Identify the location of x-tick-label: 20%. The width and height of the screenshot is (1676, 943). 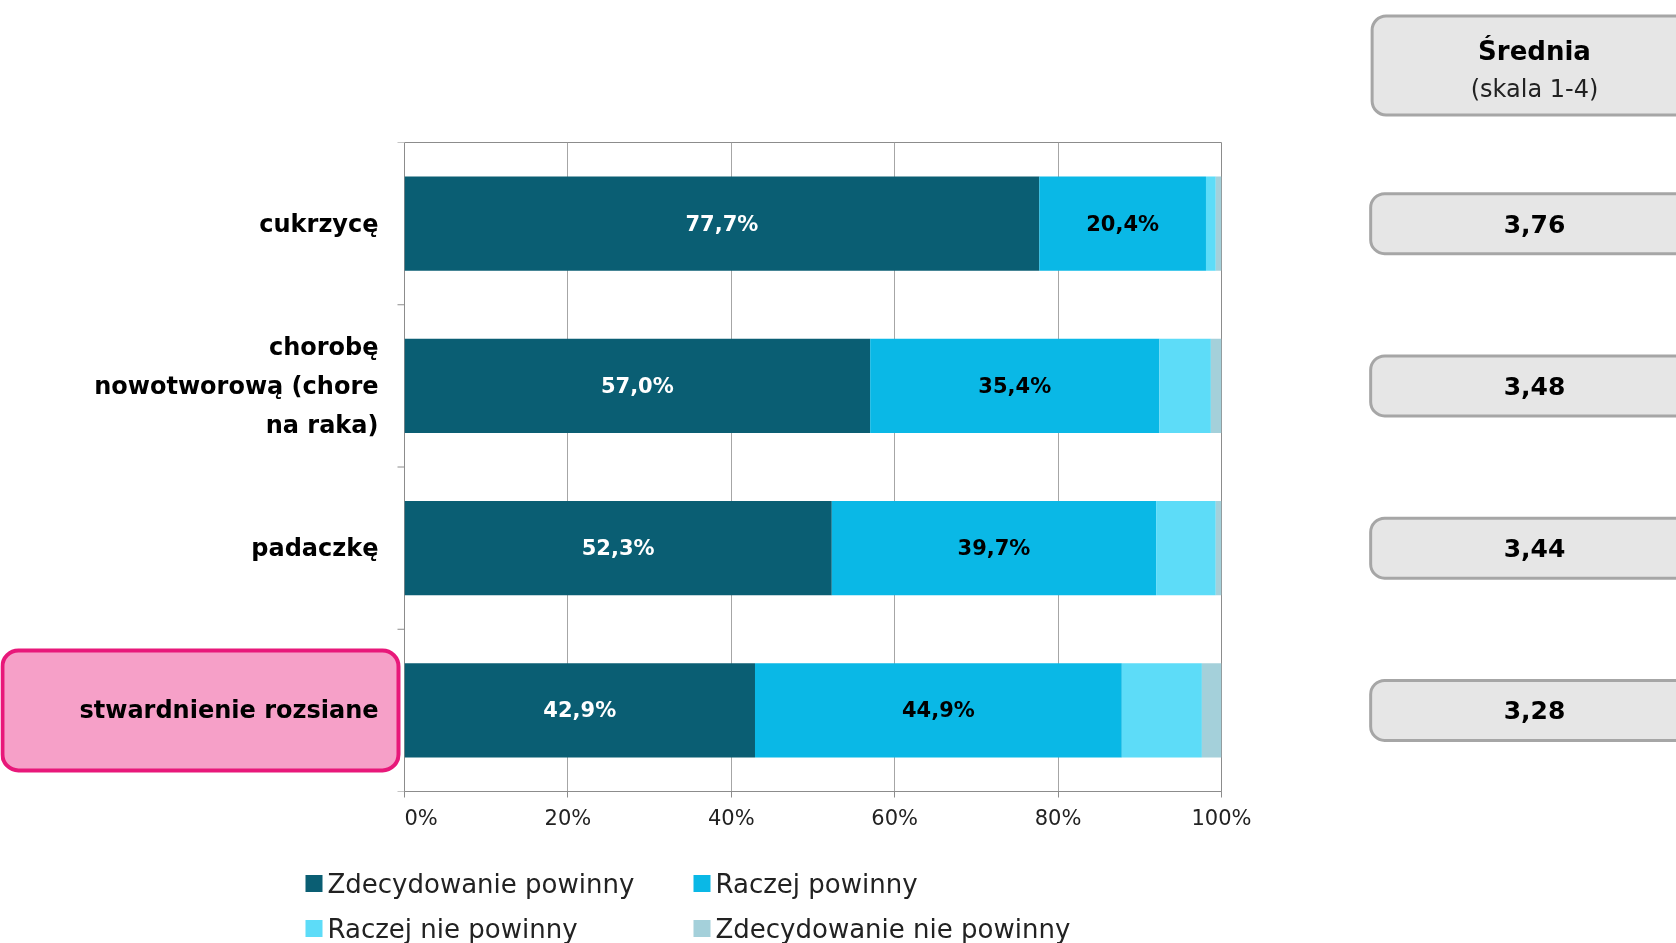
(568, 817).